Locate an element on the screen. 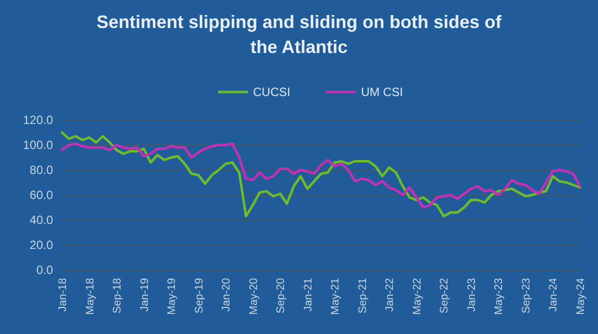 Image resolution: width=598 pixels, height=334 pixels. y-tick-label: 20.0 is located at coordinates (42, 245).